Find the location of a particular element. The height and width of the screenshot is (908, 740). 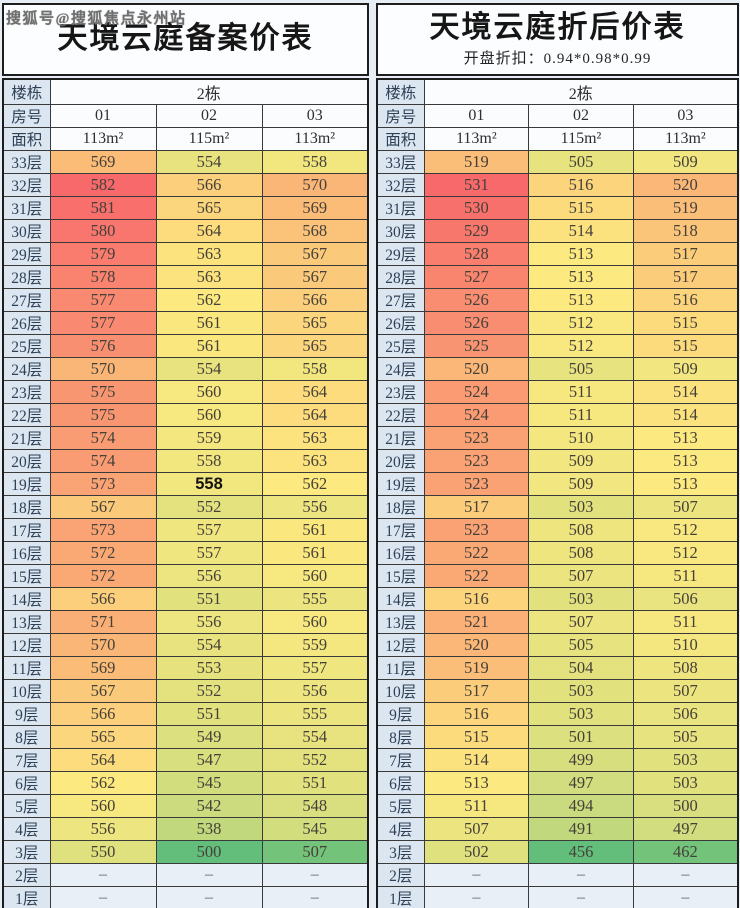

floor-row: 25层 525 512 515 is located at coordinates (557, 346).